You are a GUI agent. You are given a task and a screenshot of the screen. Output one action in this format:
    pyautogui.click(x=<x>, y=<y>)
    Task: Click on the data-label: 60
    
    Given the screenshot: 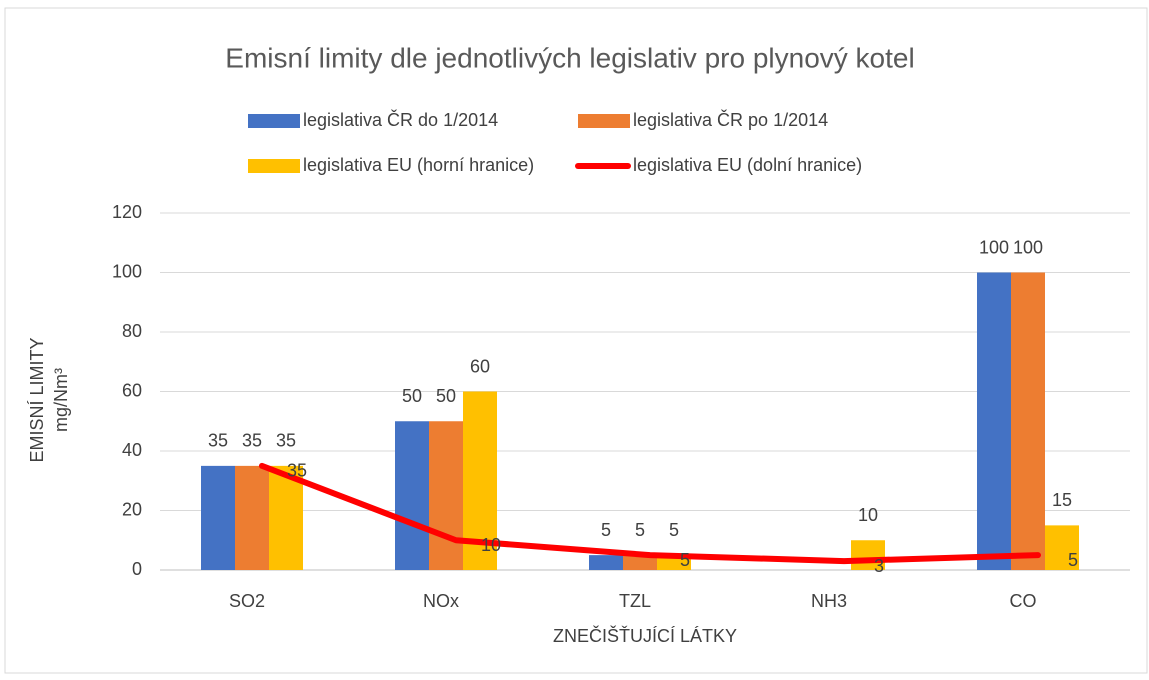 What is the action you would take?
    pyautogui.click(x=480, y=366)
    